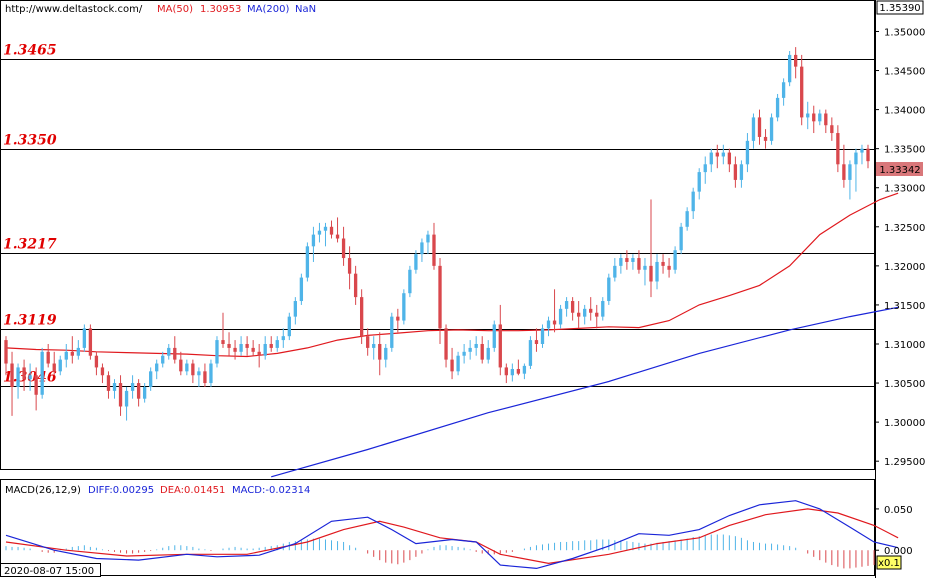  What do you see at coordinates (268, 9) in the screenshot?
I see `ma200-label: MA(200)` at bounding box center [268, 9].